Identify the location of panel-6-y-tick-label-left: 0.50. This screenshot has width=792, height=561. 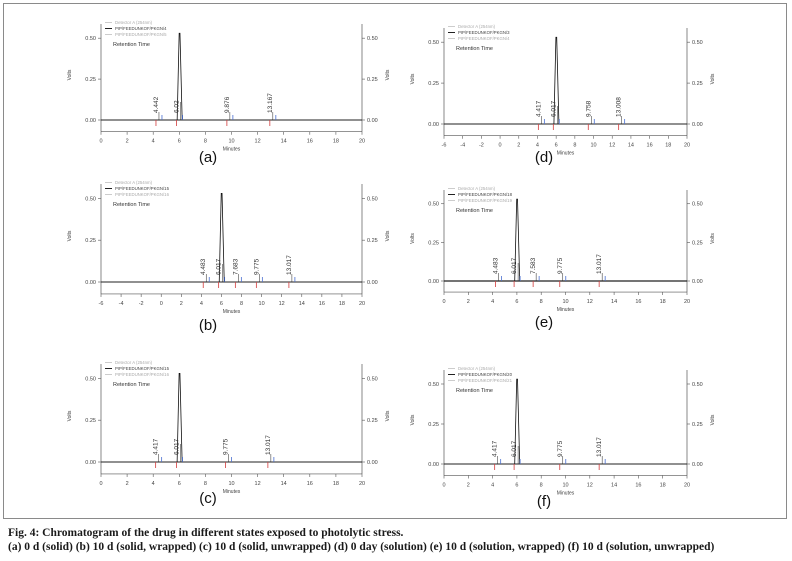
(433, 385).